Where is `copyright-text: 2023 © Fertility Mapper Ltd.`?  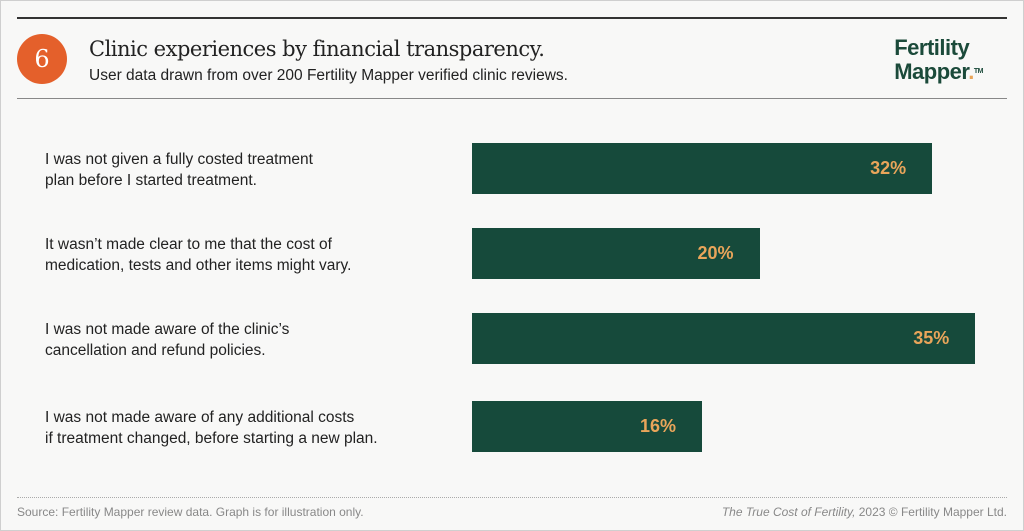
copyright-text: 2023 © Fertility Mapper Ltd. is located at coordinates (931, 512).